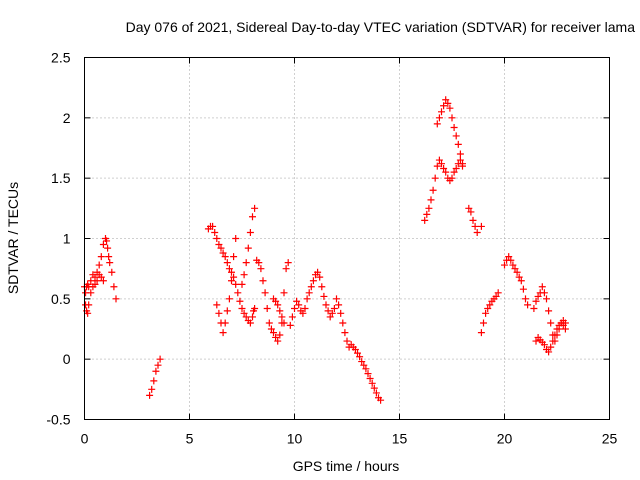 The image size is (640, 480). What do you see at coordinates (610, 439) in the screenshot?
I see `x-tick-label: 25` at bounding box center [610, 439].